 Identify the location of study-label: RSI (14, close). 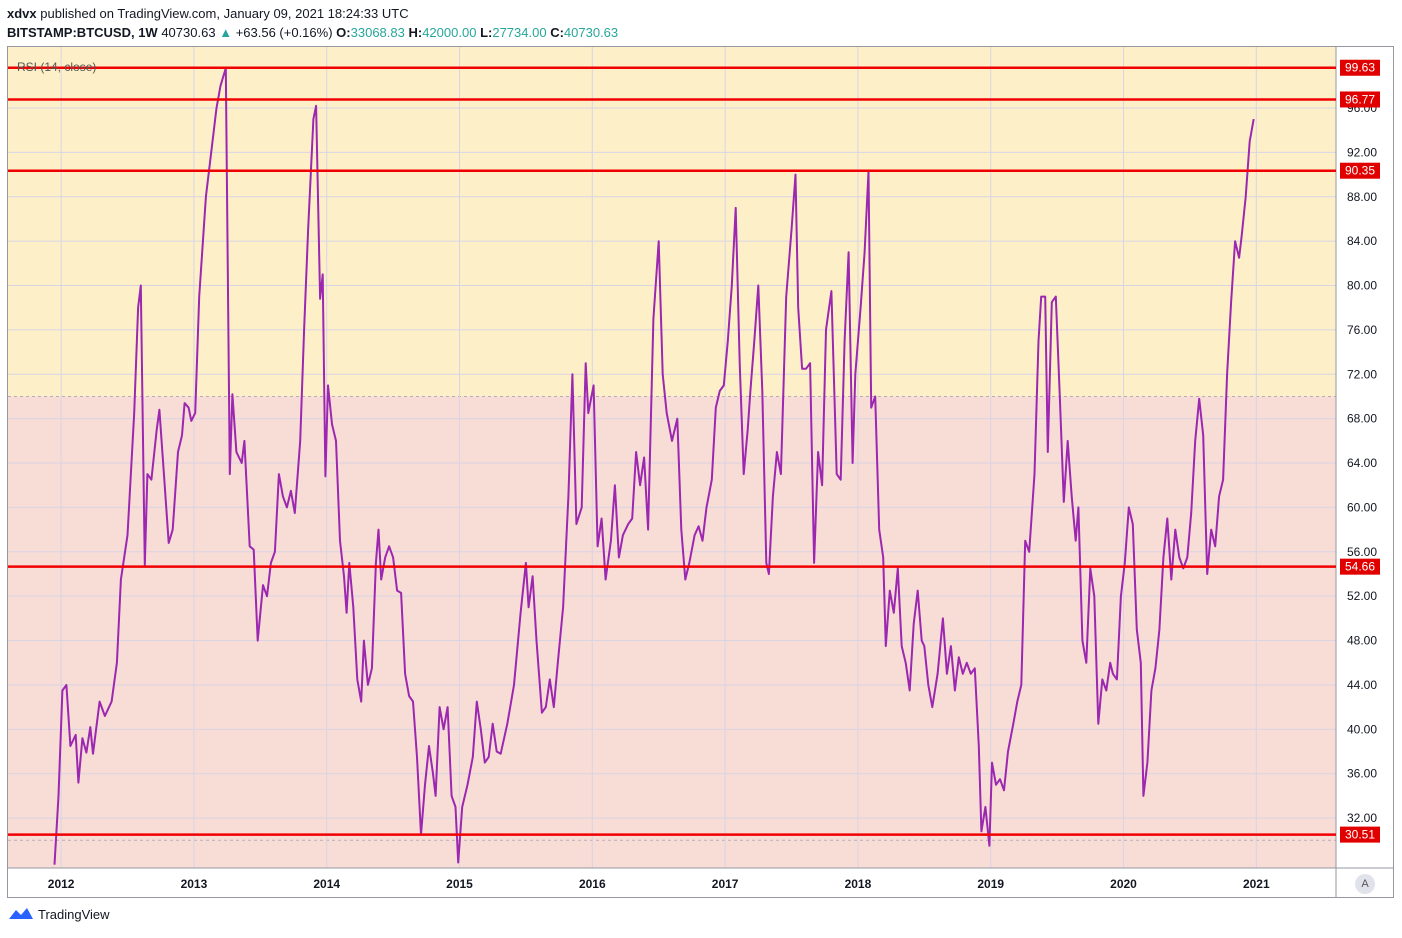
(57, 67).